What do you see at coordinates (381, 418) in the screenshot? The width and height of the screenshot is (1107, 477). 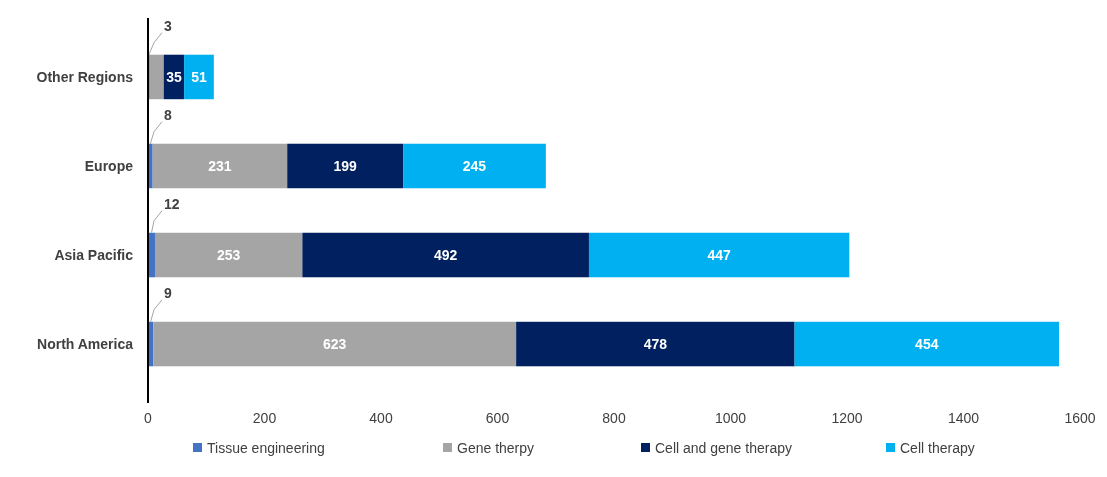 I see `x-tick-label: 400` at bounding box center [381, 418].